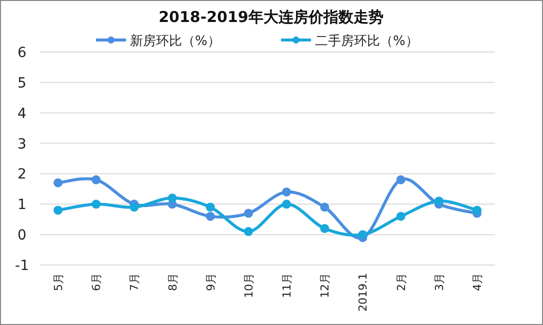 The width and height of the screenshot is (543, 325). Describe the element at coordinates (439, 282) in the screenshot. I see `x-tick-label: 3月` at that location.